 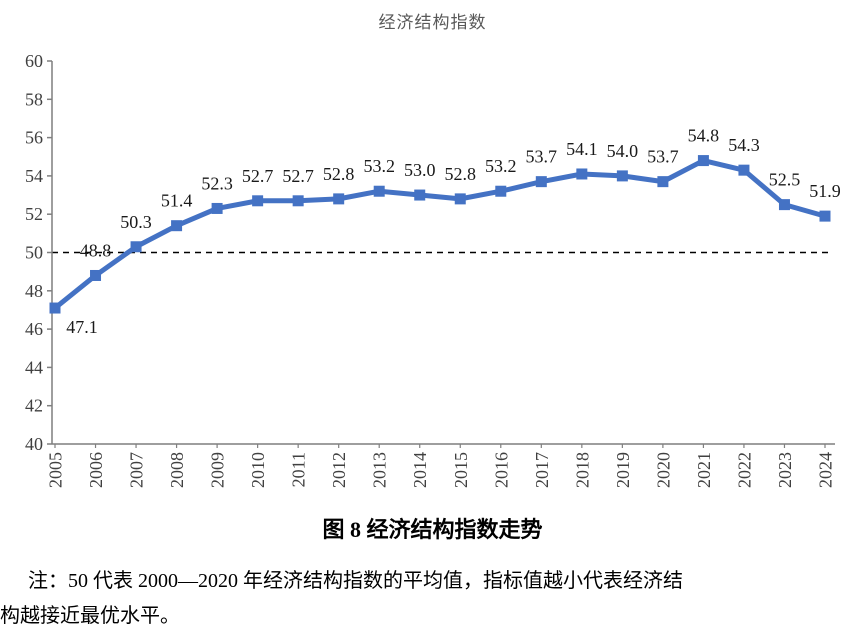 I want to click on x-tick-label: 2016, so click(x=501, y=470).